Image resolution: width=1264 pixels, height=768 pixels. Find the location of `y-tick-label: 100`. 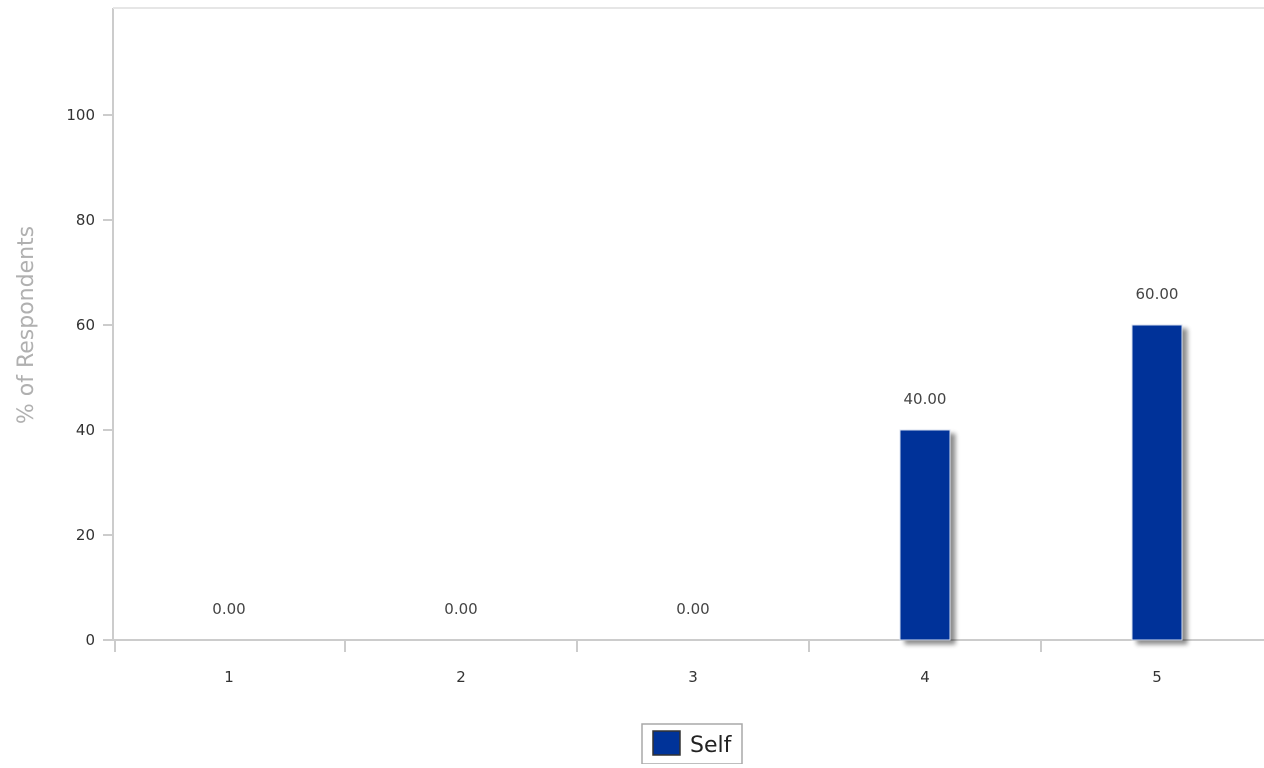

y-tick-label: 100 is located at coordinates (80, 115).